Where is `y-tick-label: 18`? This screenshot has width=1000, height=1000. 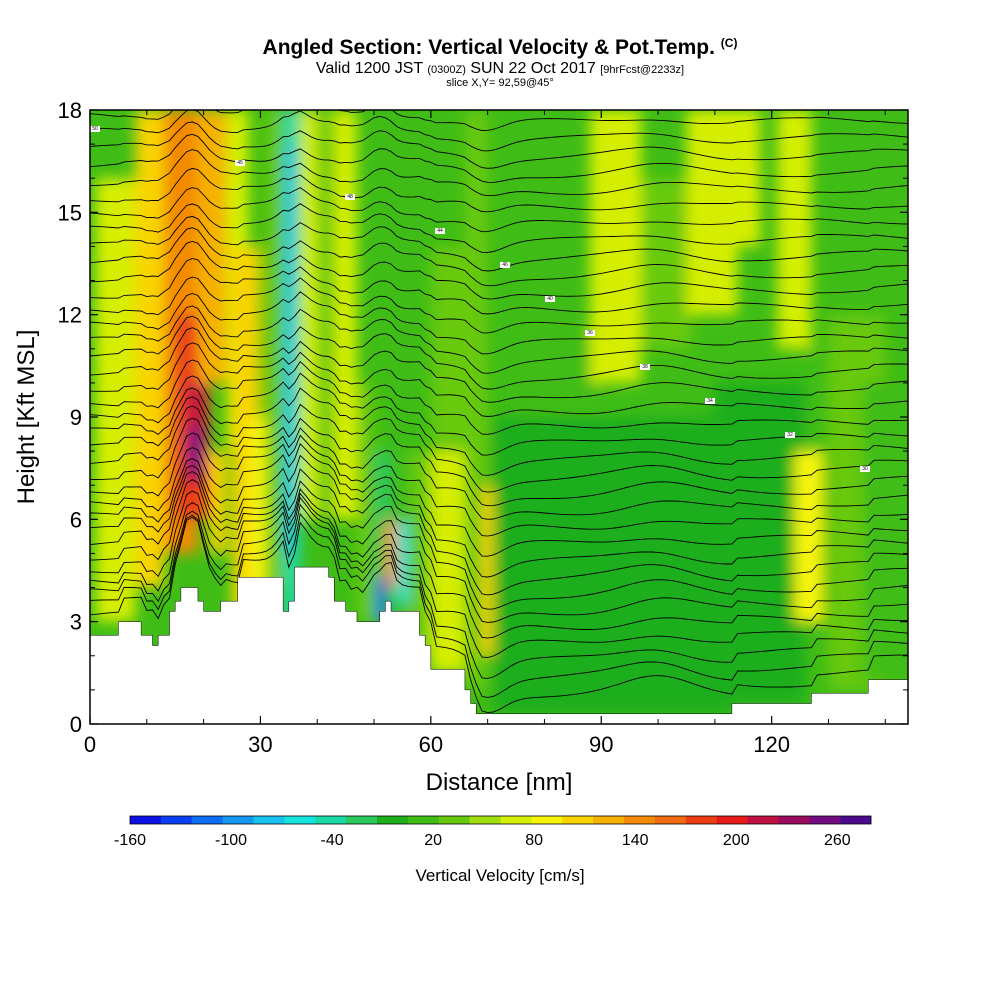
y-tick-label: 18 is located at coordinates (70, 110).